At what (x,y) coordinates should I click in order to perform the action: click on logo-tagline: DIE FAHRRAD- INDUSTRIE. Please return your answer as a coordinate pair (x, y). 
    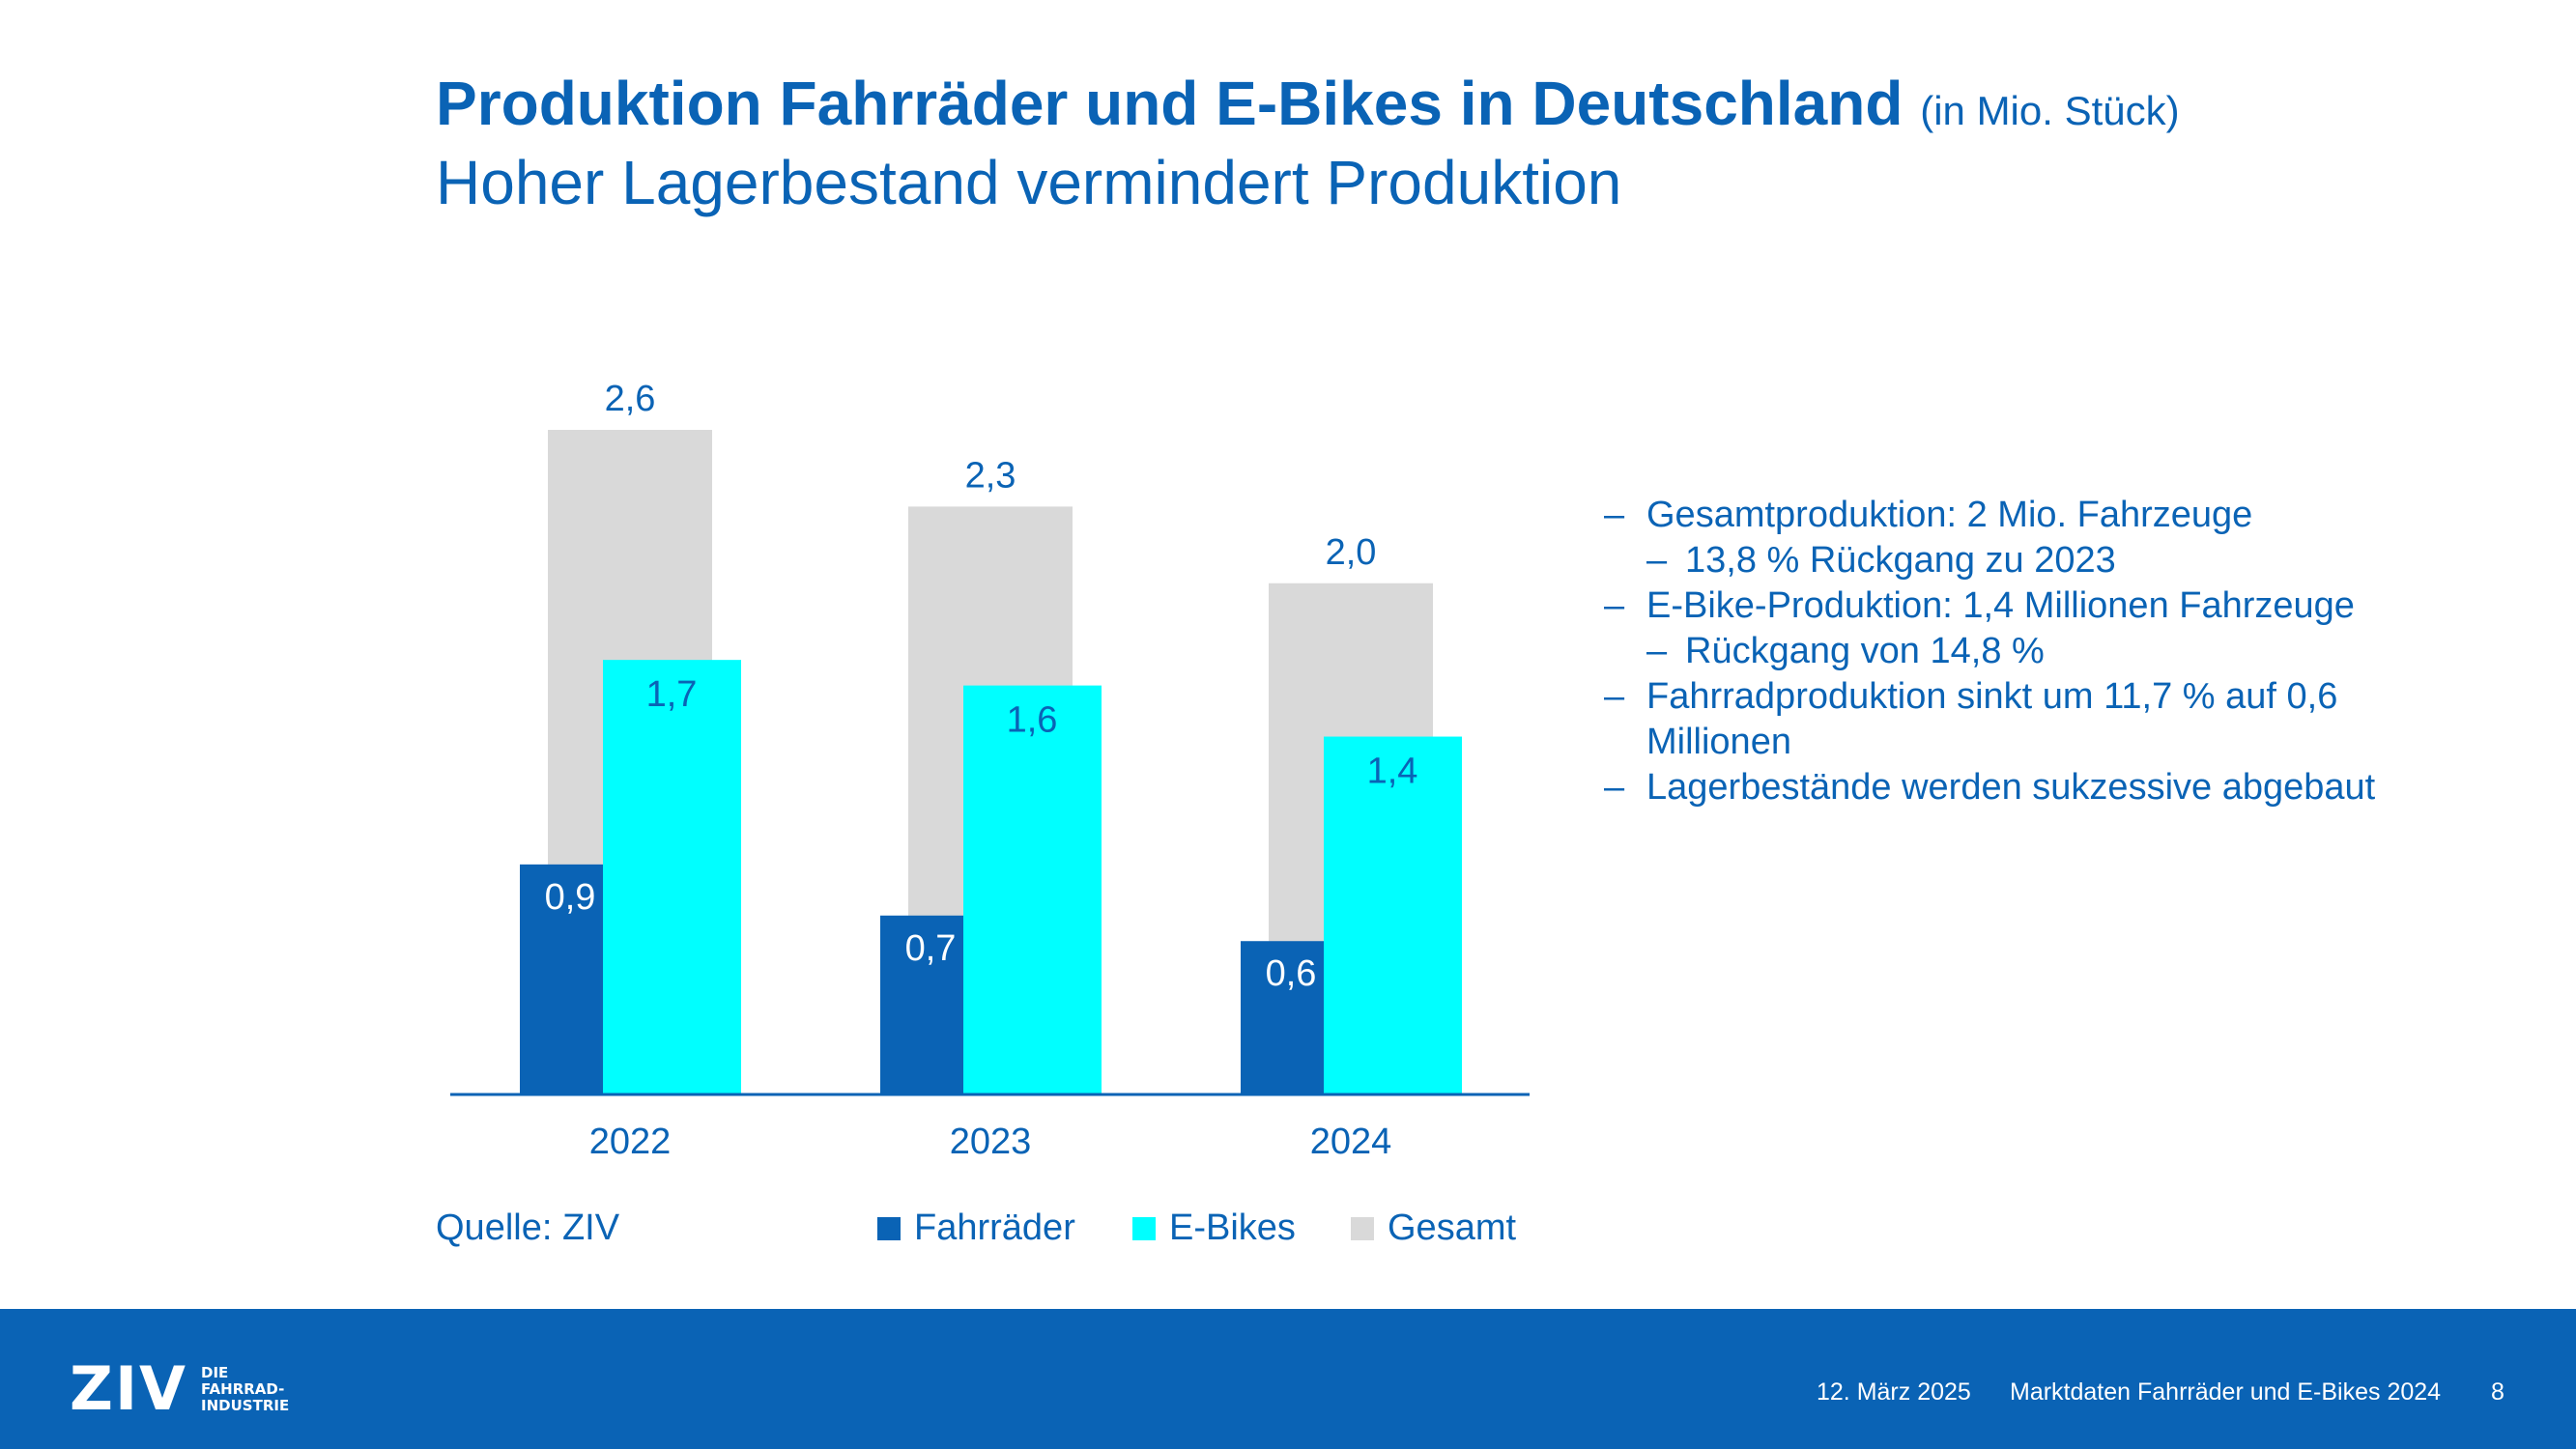
    Looking at the image, I should click on (246, 1388).